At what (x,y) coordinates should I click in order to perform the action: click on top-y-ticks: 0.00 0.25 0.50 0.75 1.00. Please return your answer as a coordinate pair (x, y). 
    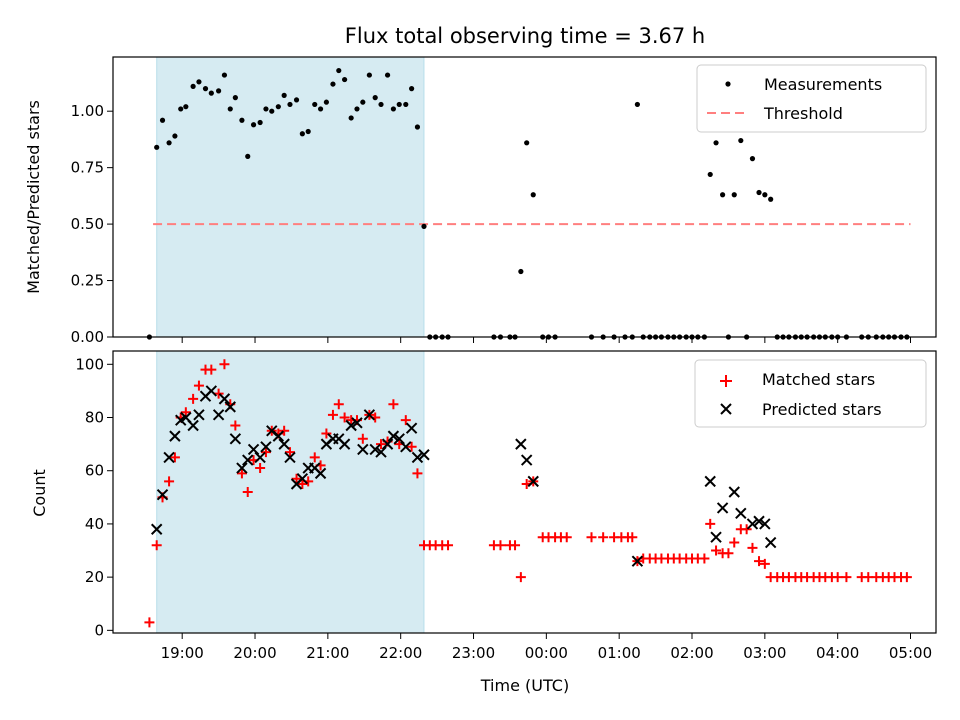
    Looking at the image, I should click on (92, 224).